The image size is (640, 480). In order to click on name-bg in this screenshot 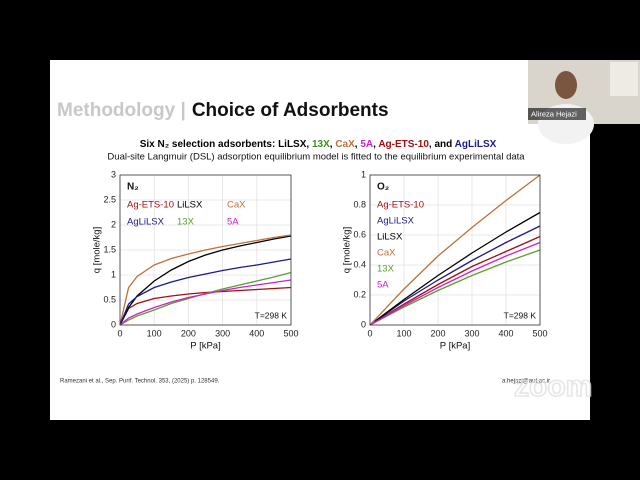, I will do `click(557, 114)`.